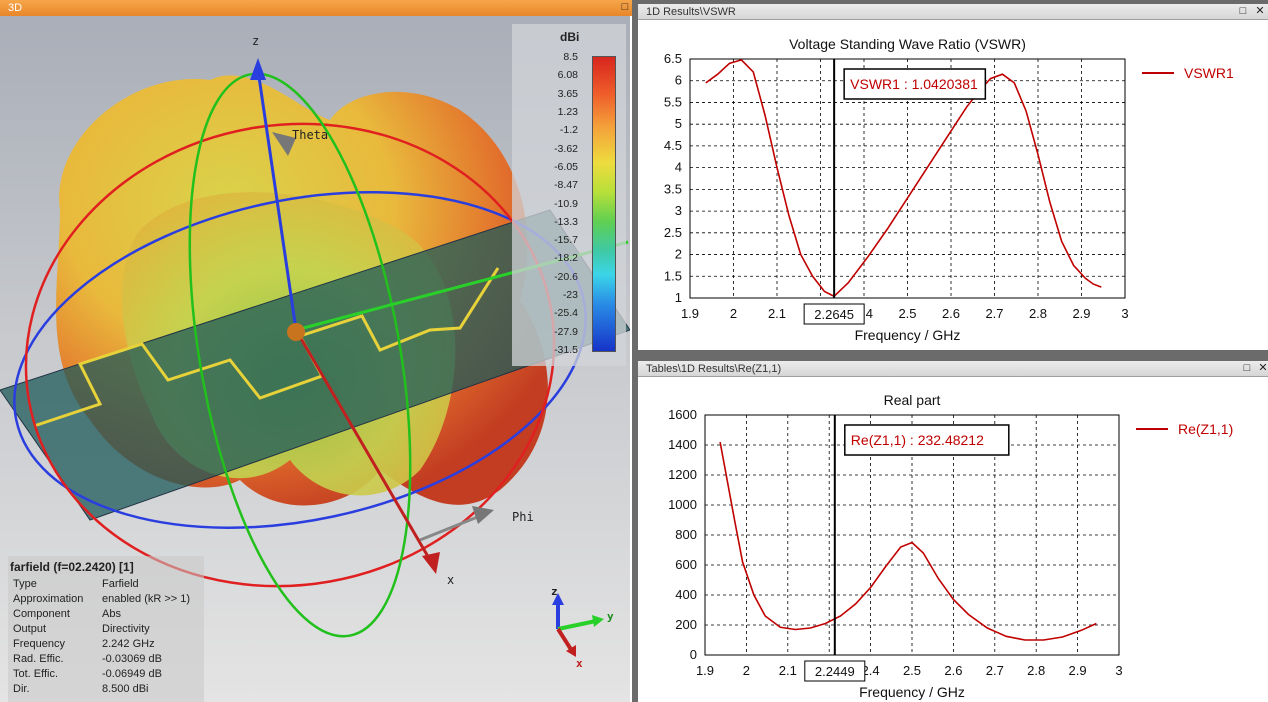 The height and width of the screenshot is (702, 1268). I want to click on colorbar-tick-label: -23, so click(570, 295).